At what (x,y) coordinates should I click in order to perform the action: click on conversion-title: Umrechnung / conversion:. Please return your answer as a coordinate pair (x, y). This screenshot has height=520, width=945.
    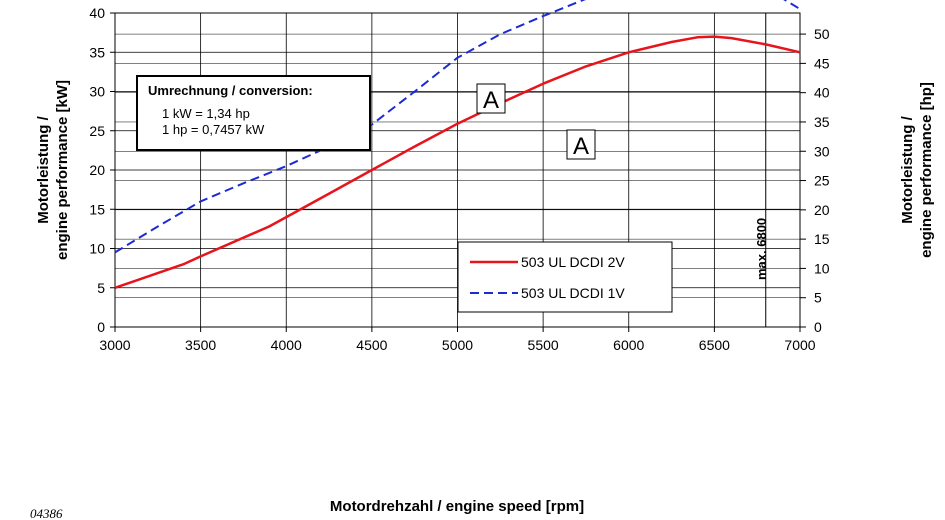
    Looking at the image, I should click on (230, 90).